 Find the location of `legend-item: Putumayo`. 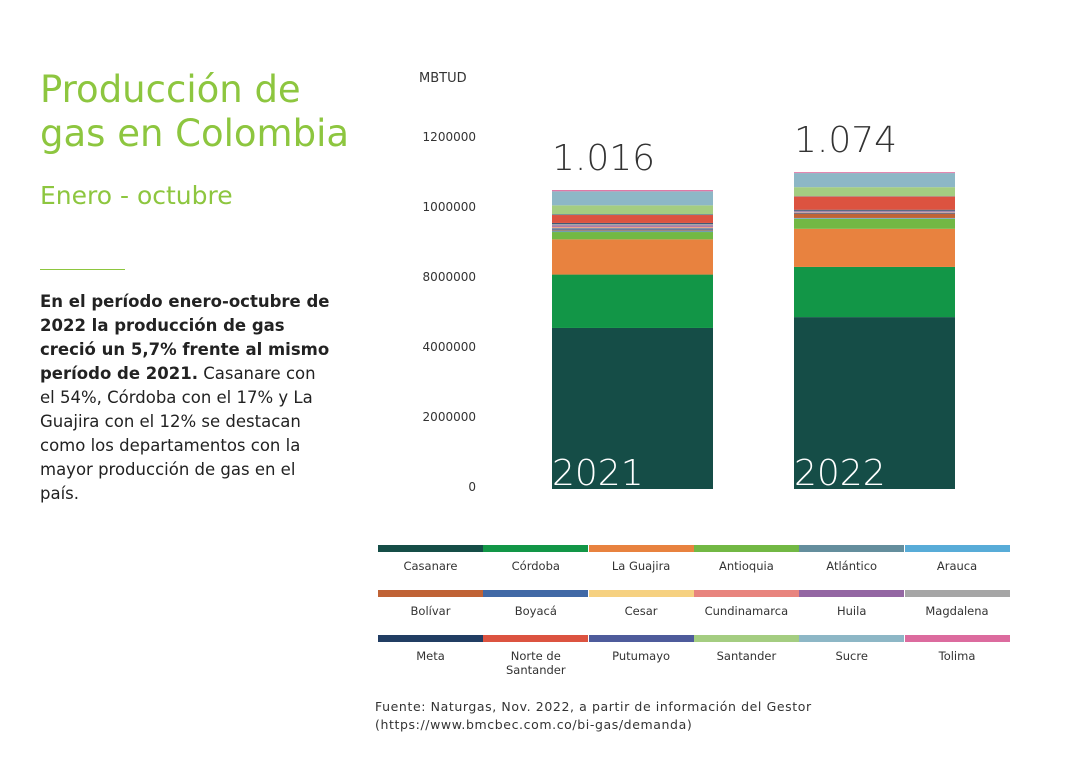

legend-item: Putumayo is located at coordinates (641, 649).